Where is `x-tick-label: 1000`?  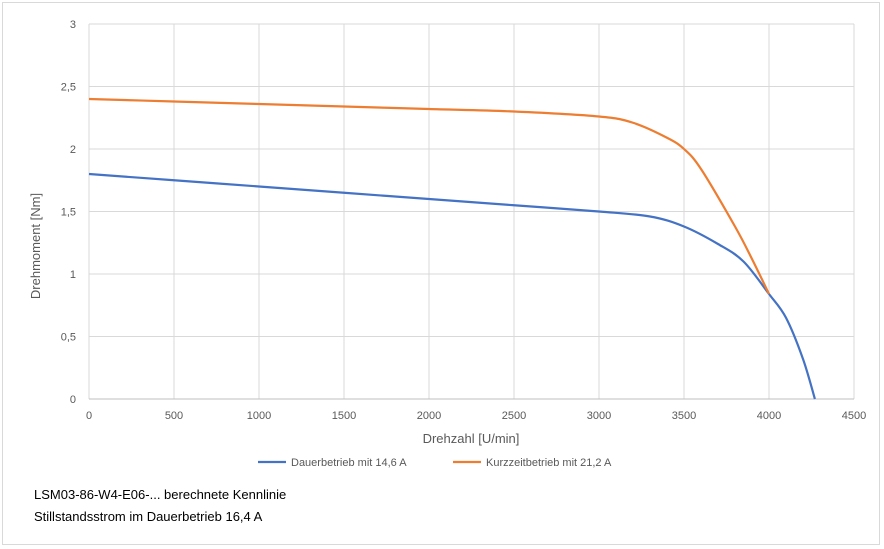 x-tick-label: 1000 is located at coordinates (259, 416).